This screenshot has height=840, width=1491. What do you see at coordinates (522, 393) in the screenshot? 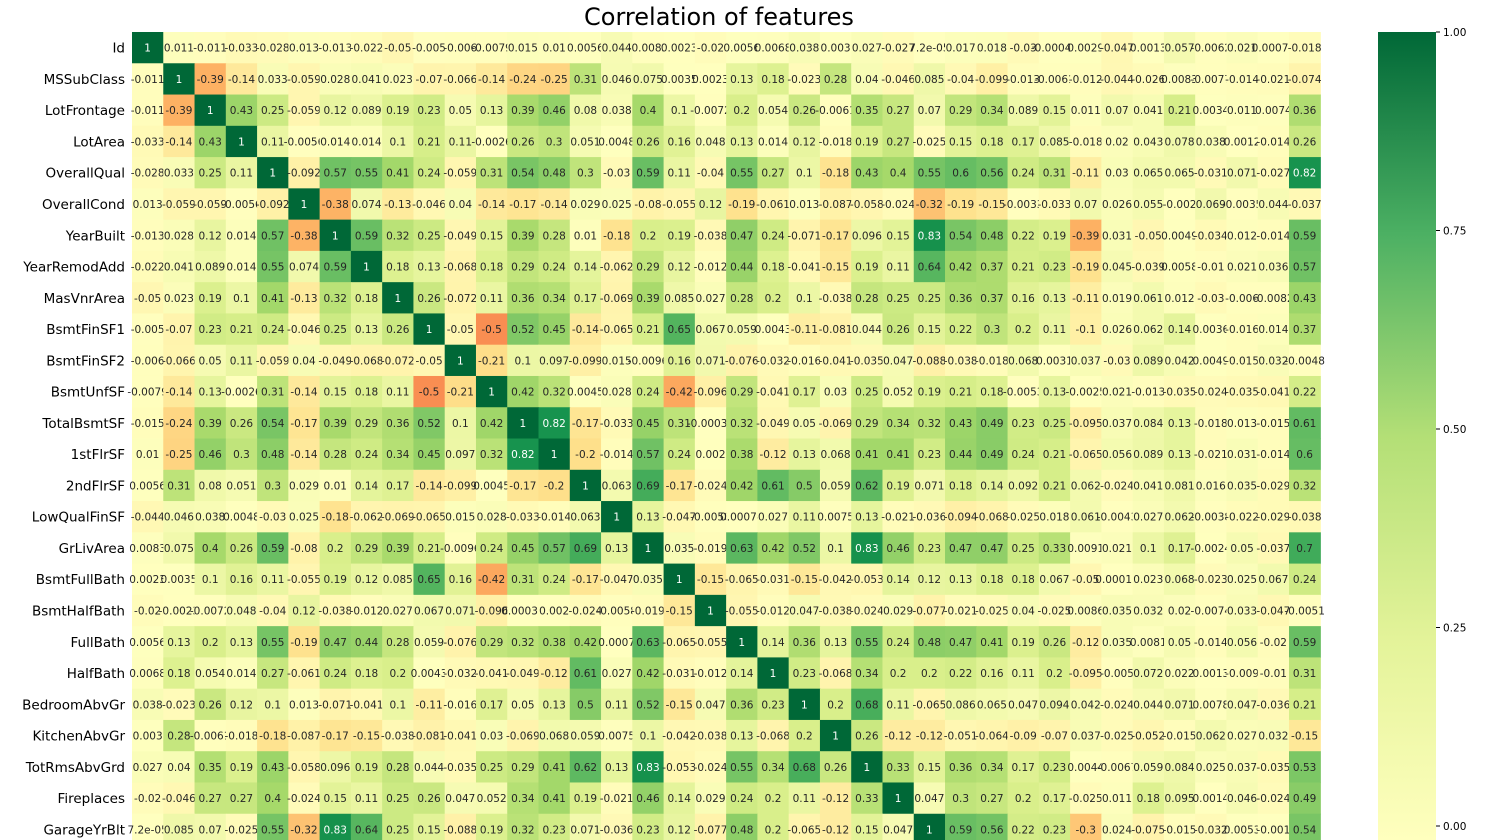
I see `cell-value: 0.42` at bounding box center [522, 393].